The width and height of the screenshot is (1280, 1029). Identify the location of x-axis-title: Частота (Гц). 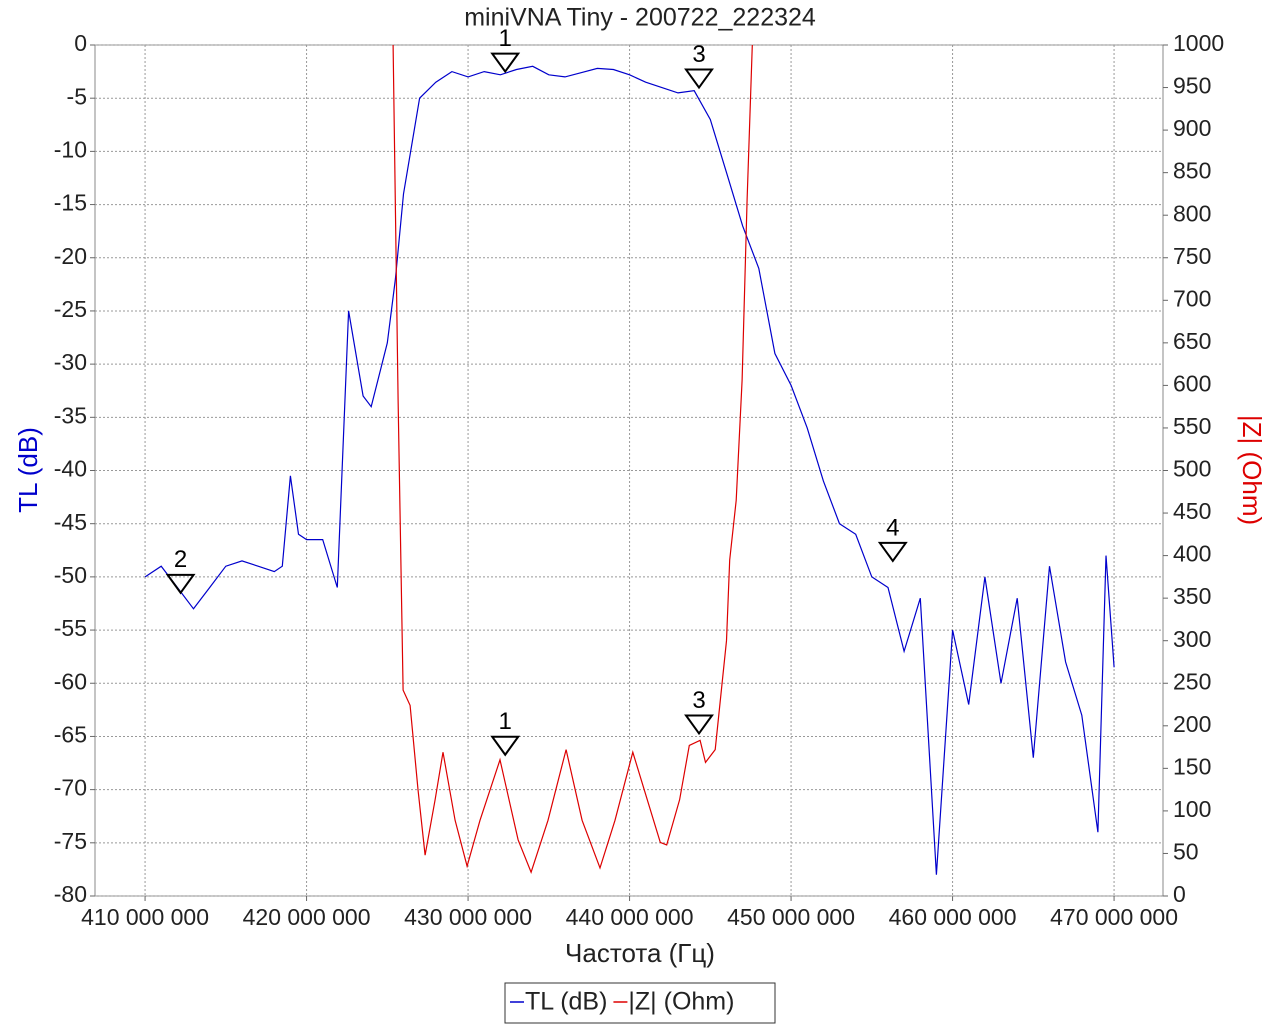
(640, 953).